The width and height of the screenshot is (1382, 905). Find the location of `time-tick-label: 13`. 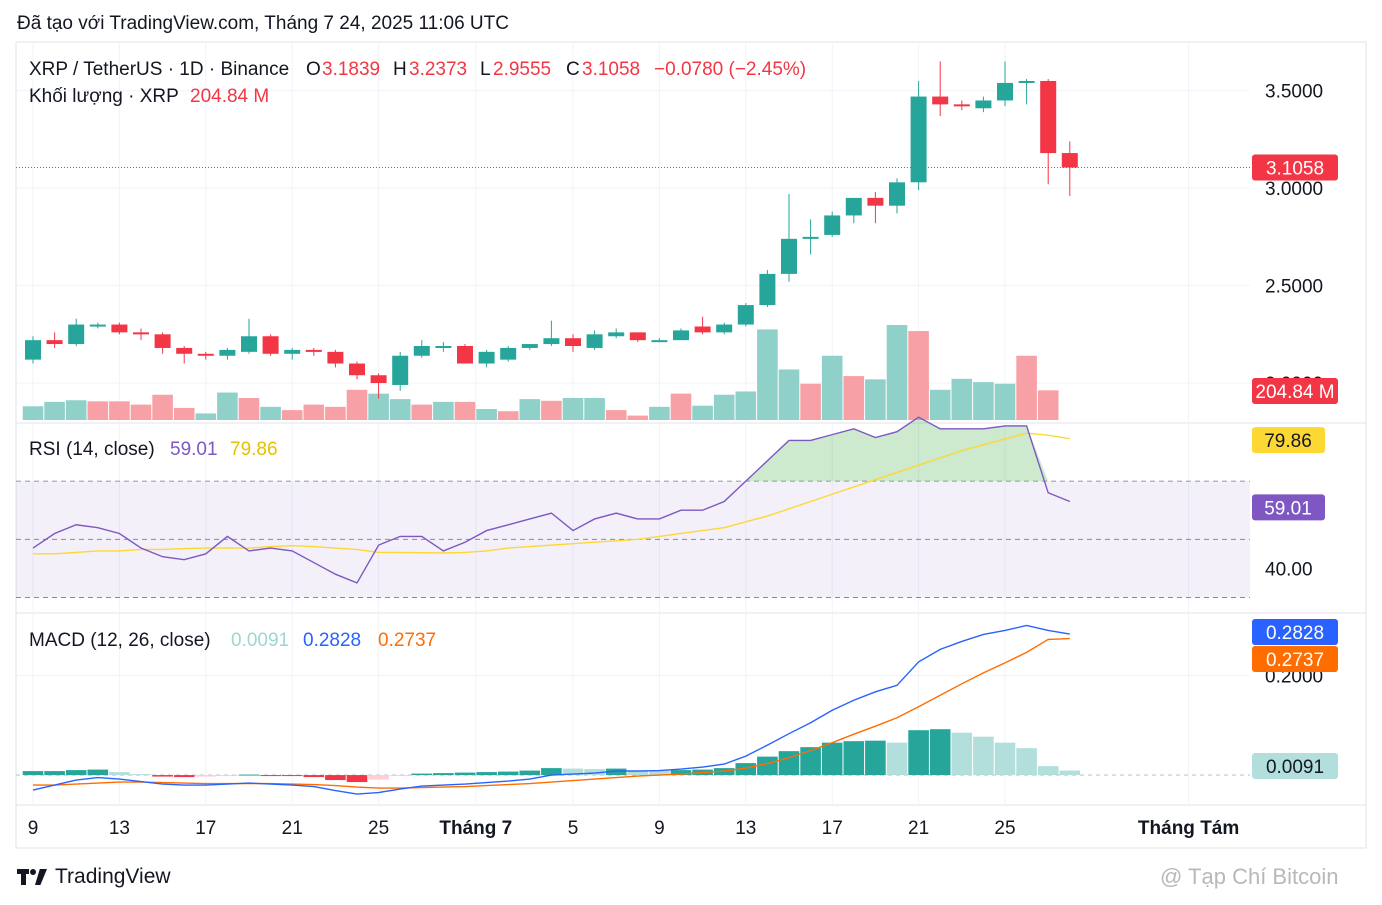

time-tick-label: 13 is located at coordinates (119, 828).